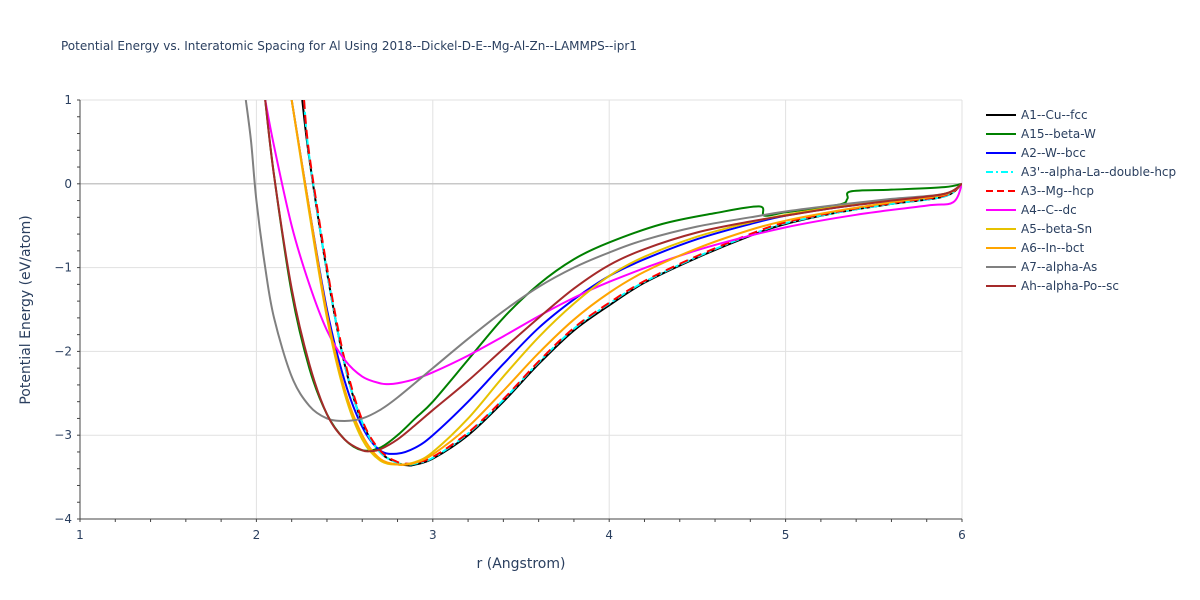 The width and height of the screenshot is (1200, 600). What do you see at coordinates (1049, 210) in the screenshot?
I see `legend-label-5: A4--C--dc` at bounding box center [1049, 210].